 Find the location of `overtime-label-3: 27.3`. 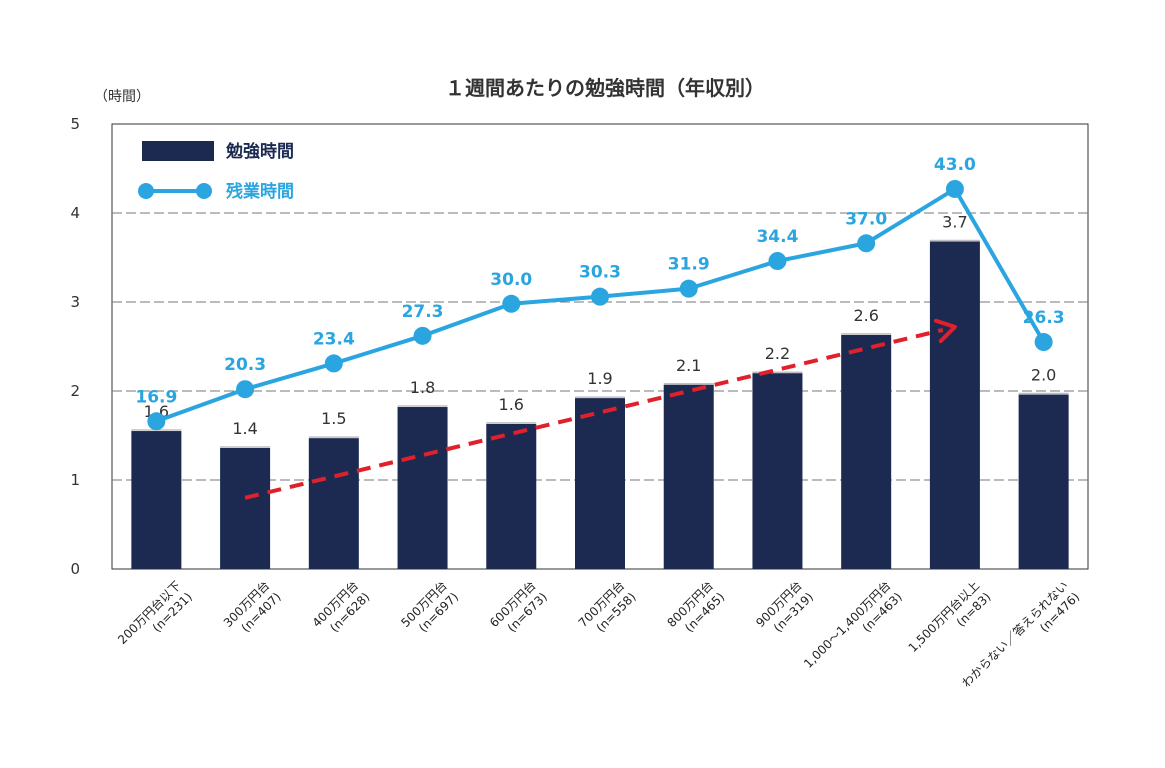

overtime-label-3: 27.3 is located at coordinates (423, 312).